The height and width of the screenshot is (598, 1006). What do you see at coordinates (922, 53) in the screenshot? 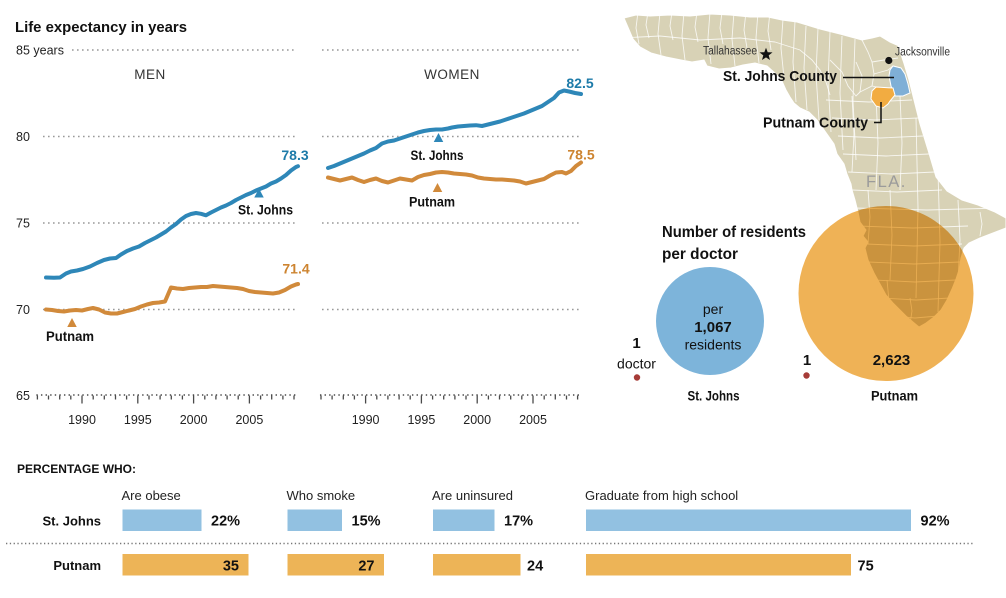
I see `svg-text: Jacksonville` at bounding box center [922, 53].